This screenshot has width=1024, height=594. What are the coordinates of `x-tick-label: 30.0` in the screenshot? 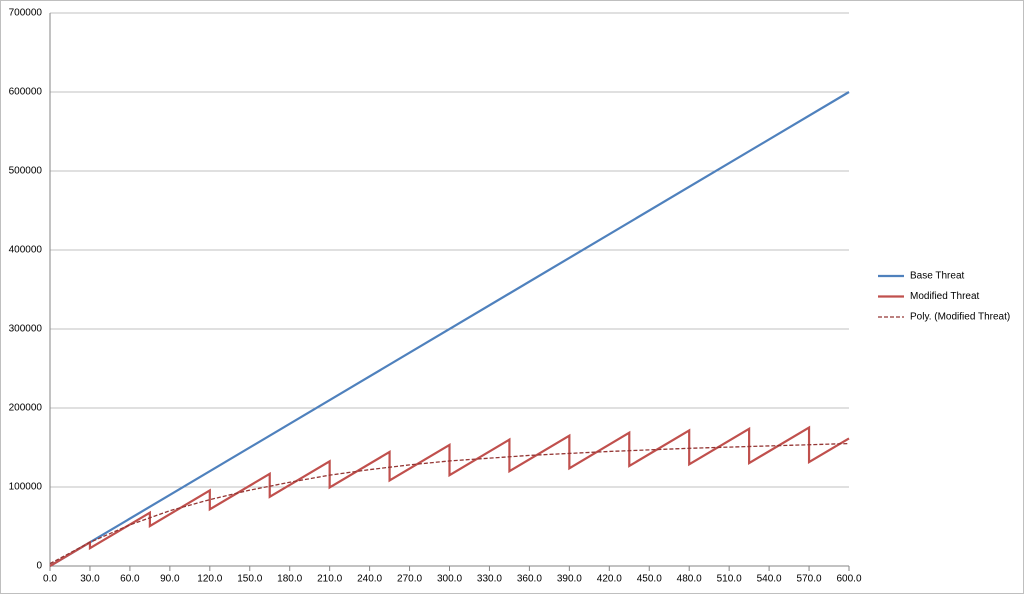 It's located at (90, 579).